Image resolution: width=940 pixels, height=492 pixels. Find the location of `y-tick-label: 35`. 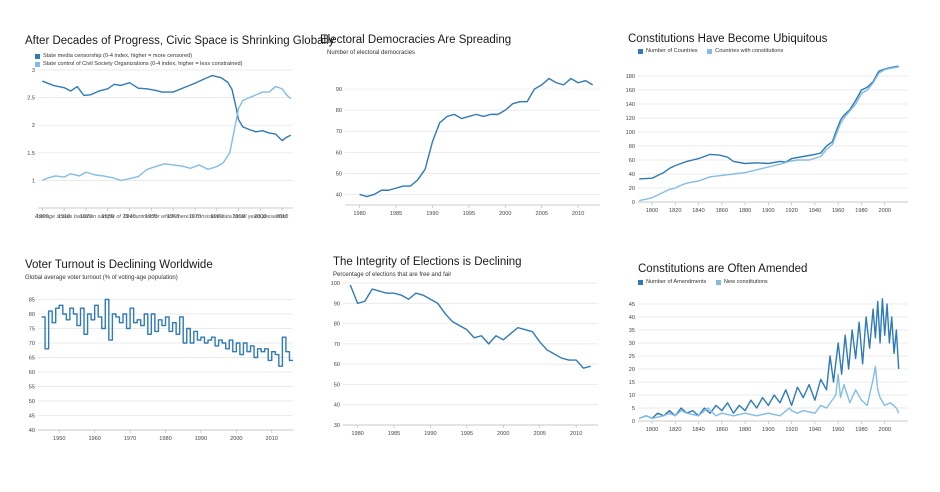

y-tick-label: 35 is located at coordinates (632, 331).